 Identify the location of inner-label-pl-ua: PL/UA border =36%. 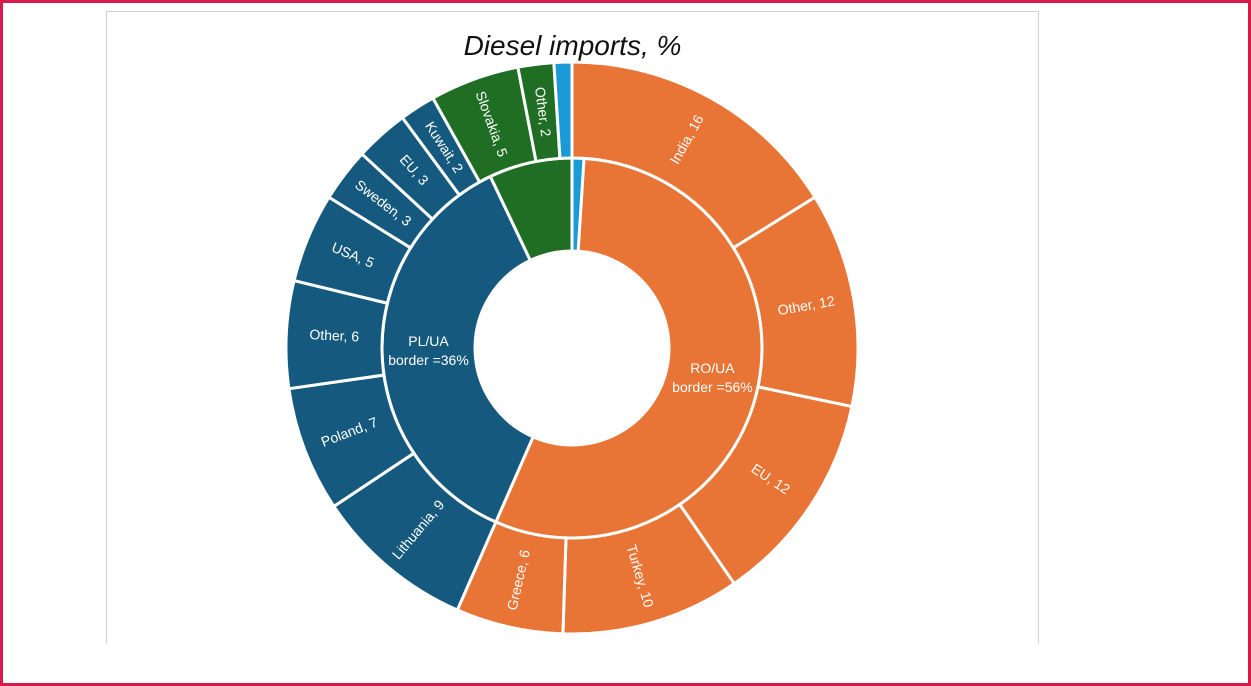
(428, 350).